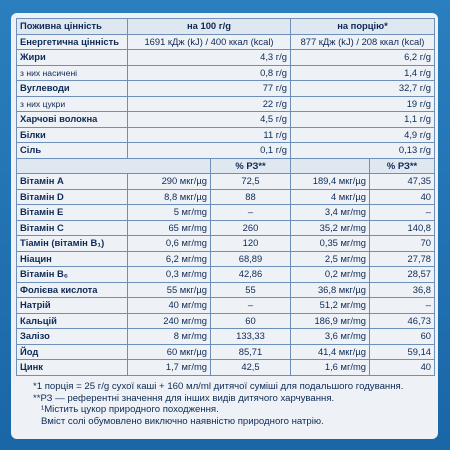 Image resolution: width=450 pixels, height=450 pixels. Describe the element at coordinates (72, 41) in the screenshot. I see `energy-label: Енергетична цінність` at that location.